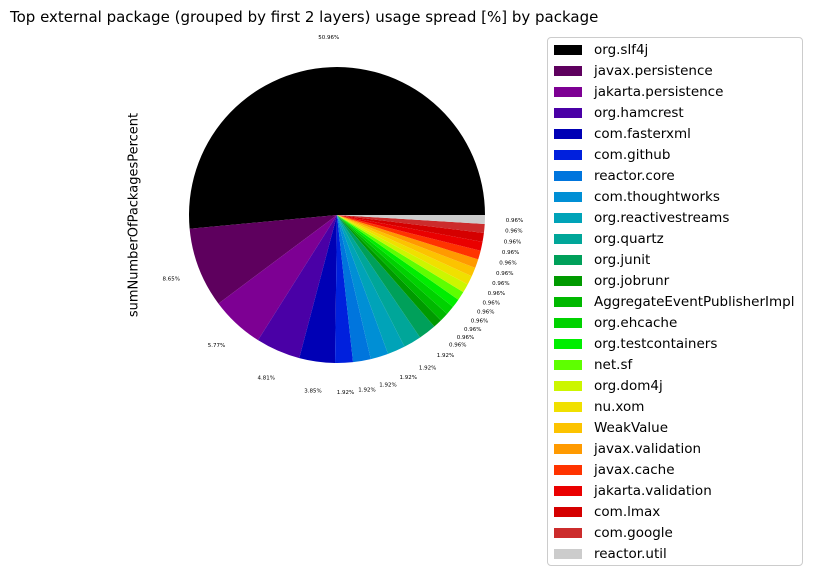 The width and height of the screenshot is (813, 575). I want to click on legend-entry: com.fasterxml, so click(622, 134).